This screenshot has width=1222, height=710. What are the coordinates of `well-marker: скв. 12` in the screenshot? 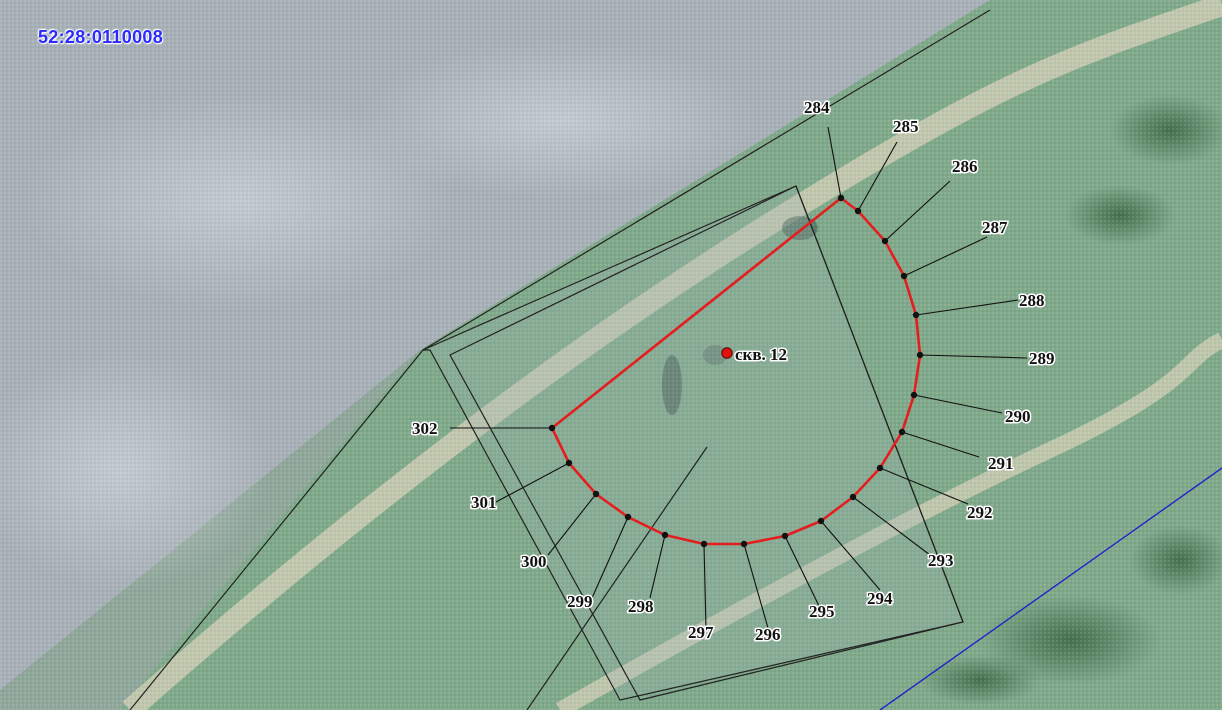 It's located at (755, 355).